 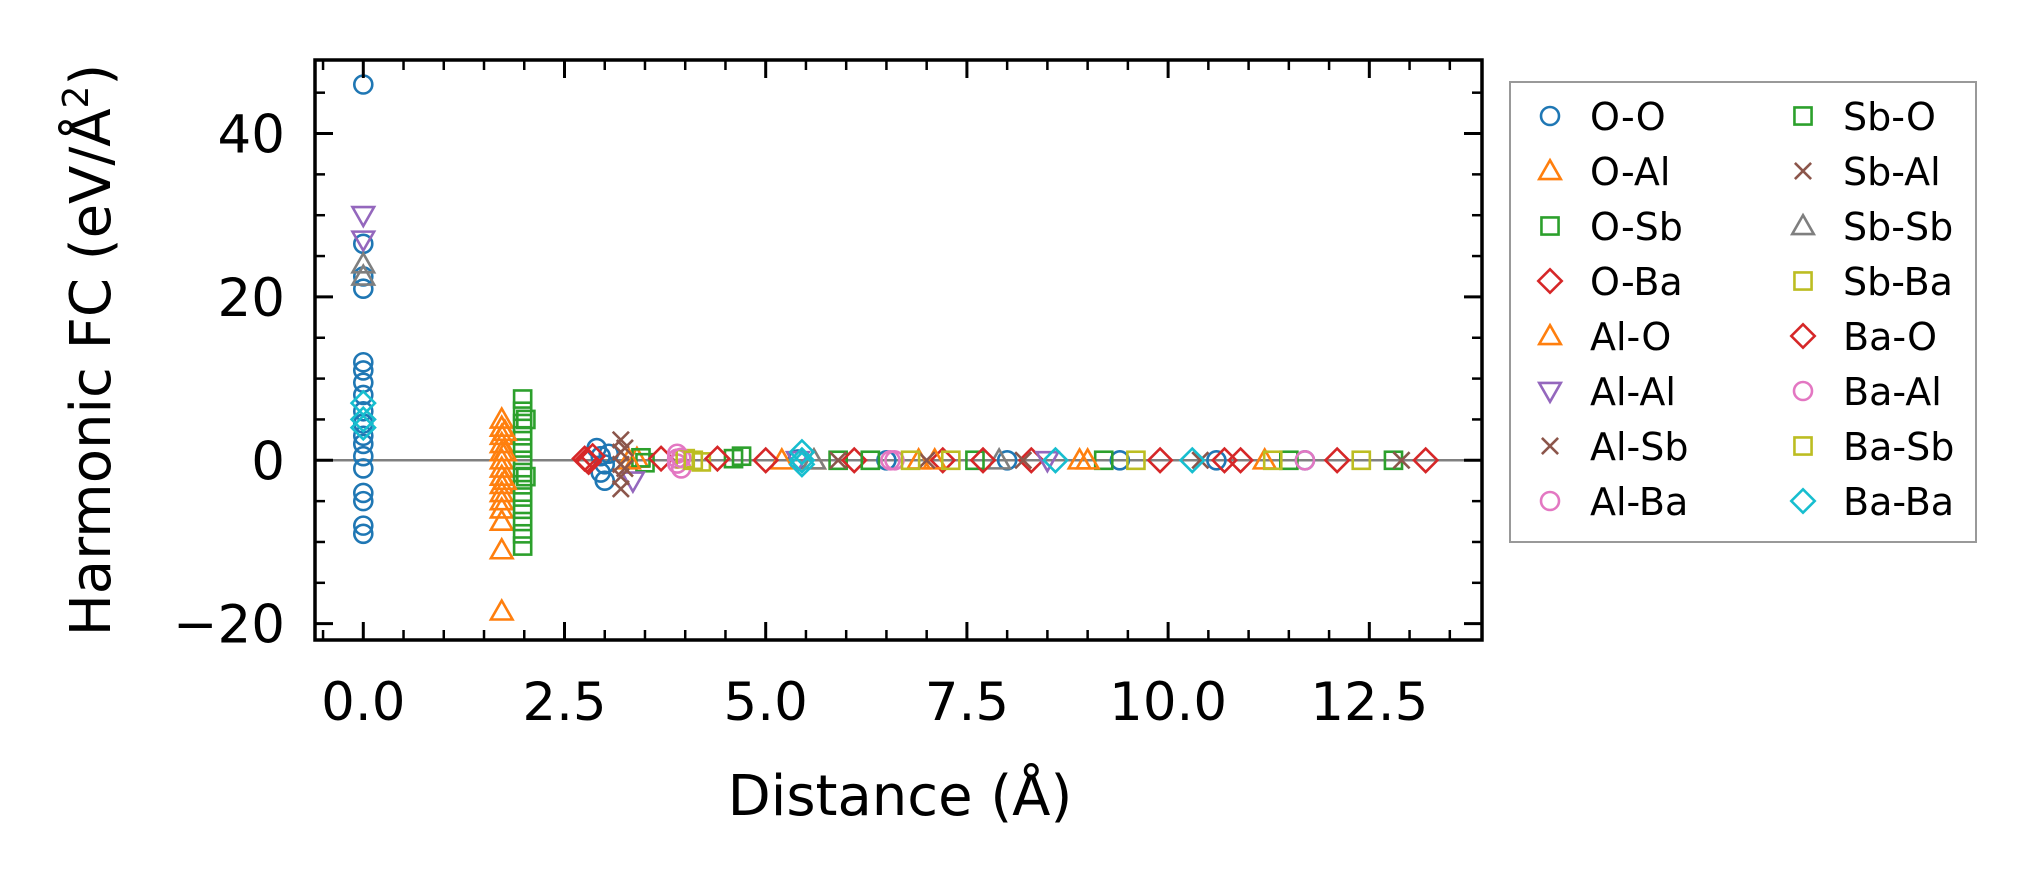 I want to click on series-sb-al, so click(x=1013, y=458).